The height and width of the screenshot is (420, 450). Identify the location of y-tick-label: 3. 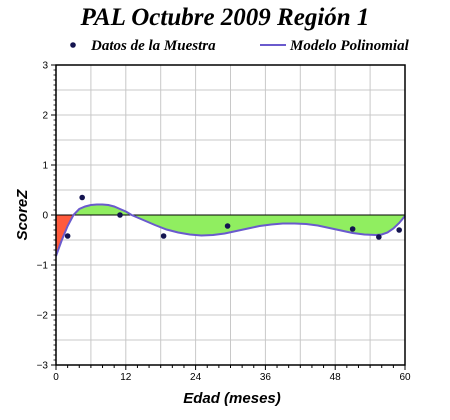
(45, 66).